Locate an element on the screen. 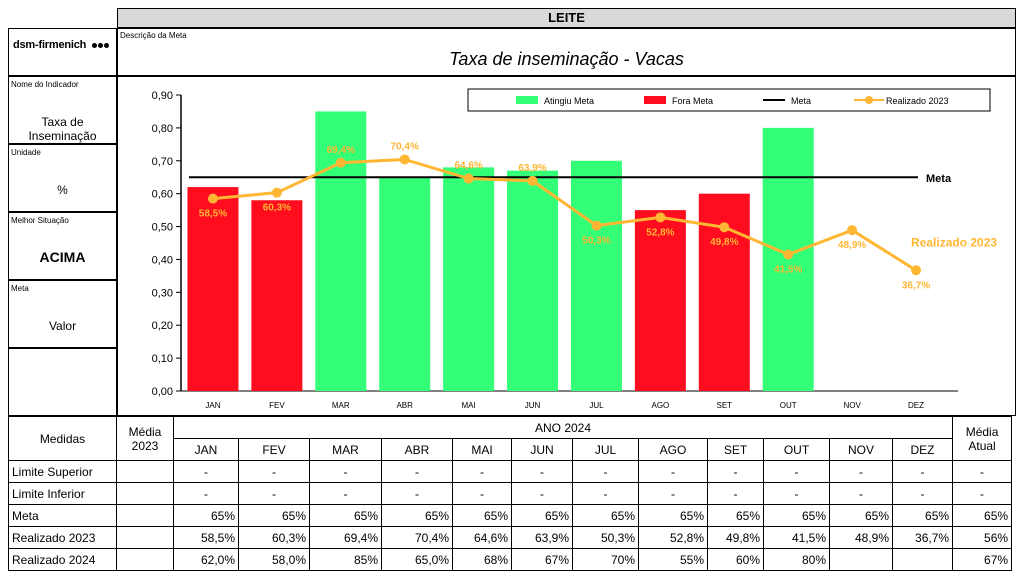  month-header: SET is located at coordinates (735, 449).